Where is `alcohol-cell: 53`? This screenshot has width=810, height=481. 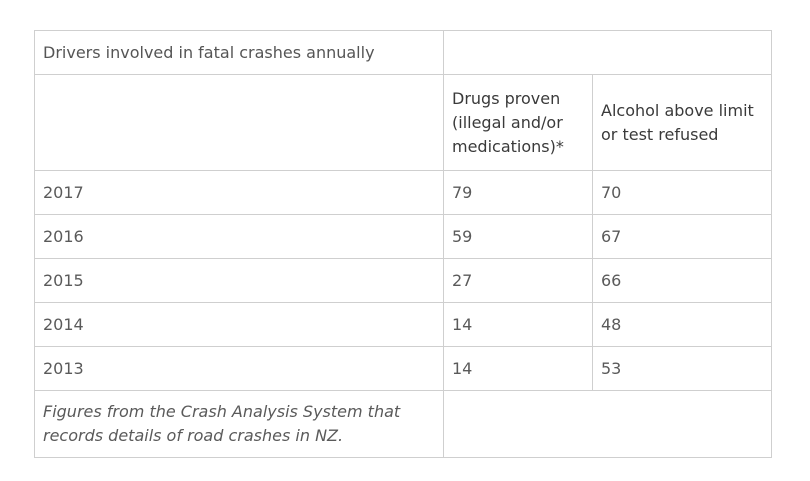 alcohol-cell: 53 is located at coordinates (682, 368).